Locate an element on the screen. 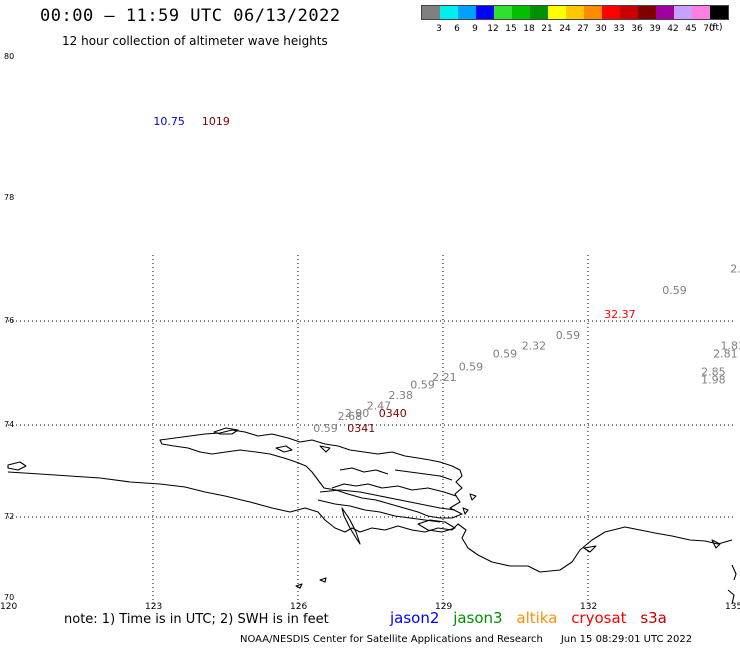 This screenshot has height=650, width=740. legend-tick-label: 12 is located at coordinates (493, 29).